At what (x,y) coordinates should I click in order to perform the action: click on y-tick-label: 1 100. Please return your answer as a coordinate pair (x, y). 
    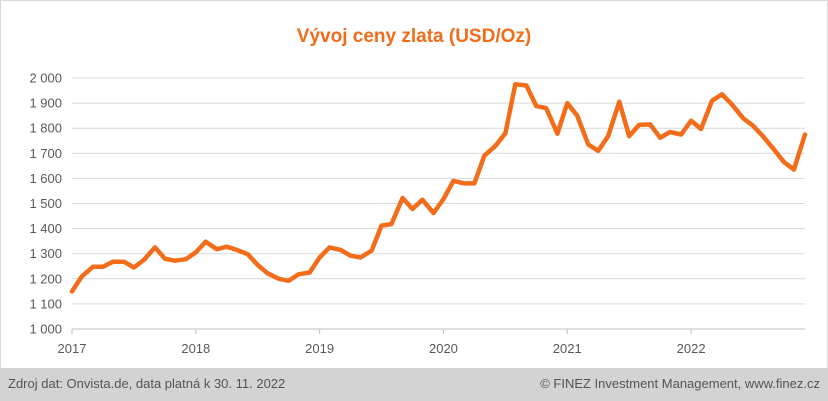
    Looking at the image, I should click on (45, 303).